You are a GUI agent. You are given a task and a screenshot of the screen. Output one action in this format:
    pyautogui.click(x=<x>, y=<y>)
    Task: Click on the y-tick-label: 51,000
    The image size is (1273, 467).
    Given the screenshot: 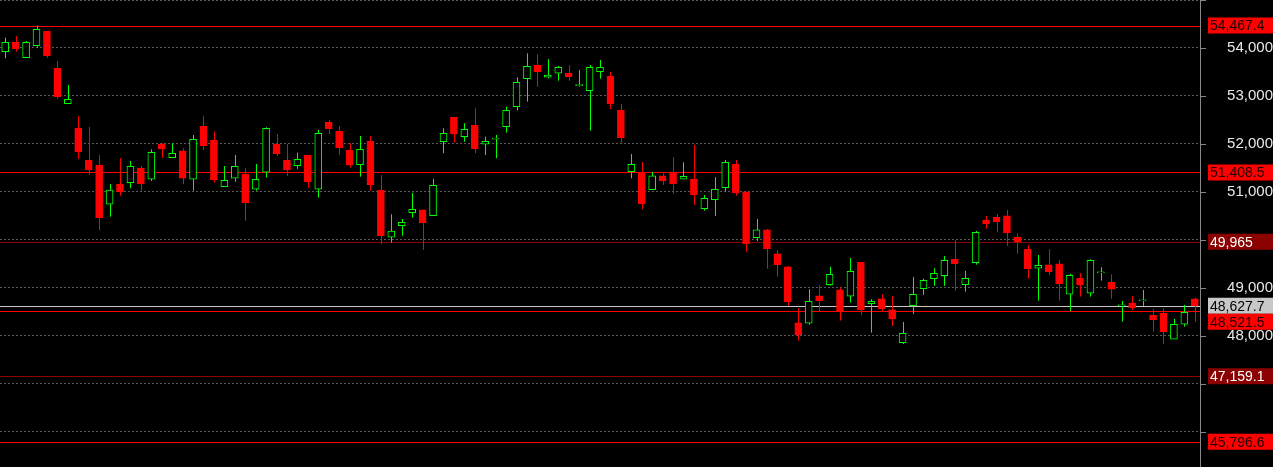 What is the action you would take?
    pyautogui.click(x=1250, y=191)
    